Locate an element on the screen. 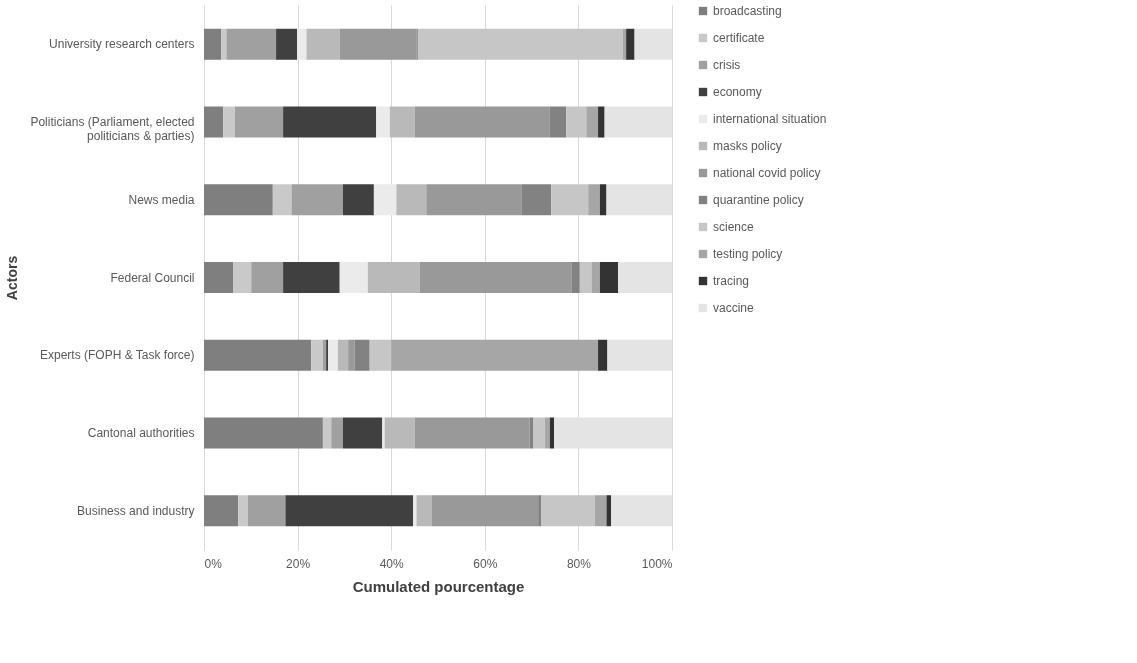 This screenshot has width=1137, height=663. x-tick-label: 80% is located at coordinates (579, 563).